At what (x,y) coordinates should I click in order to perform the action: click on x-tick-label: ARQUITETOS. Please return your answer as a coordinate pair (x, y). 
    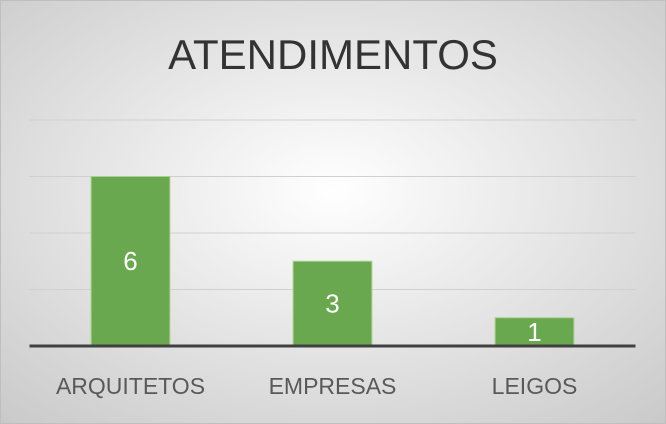
    Looking at the image, I should click on (130, 386).